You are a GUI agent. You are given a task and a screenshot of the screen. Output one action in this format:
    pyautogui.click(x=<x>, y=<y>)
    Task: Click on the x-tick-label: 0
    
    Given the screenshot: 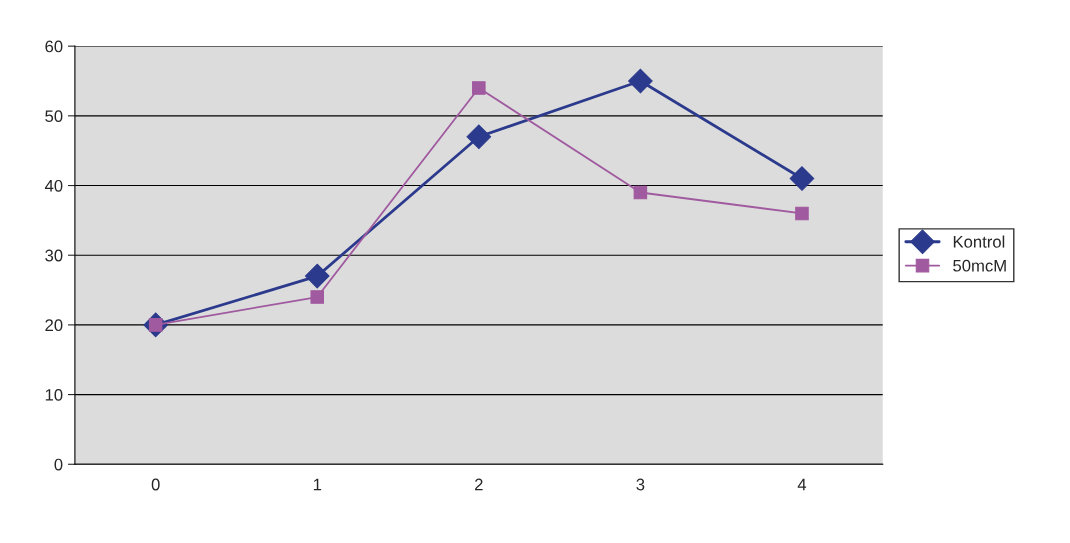 What is the action you would take?
    pyautogui.click(x=155, y=484)
    